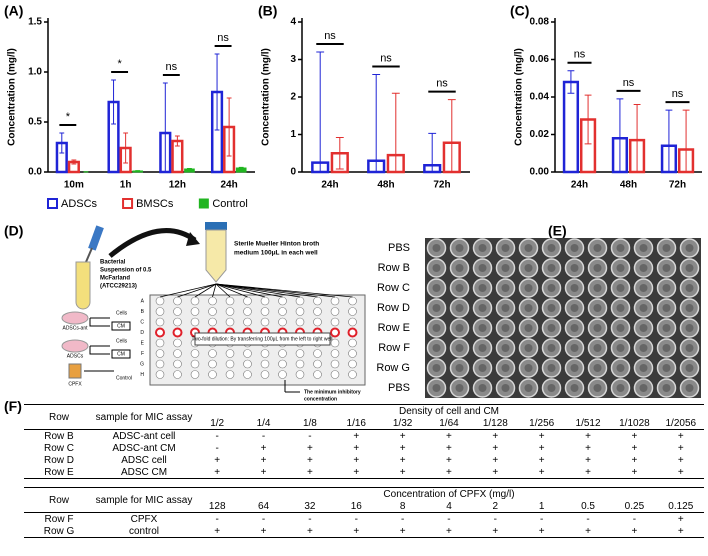  What do you see at coordinates (75, 318) in the screenshot?
I see `dish` at bounding box center [75, 318].